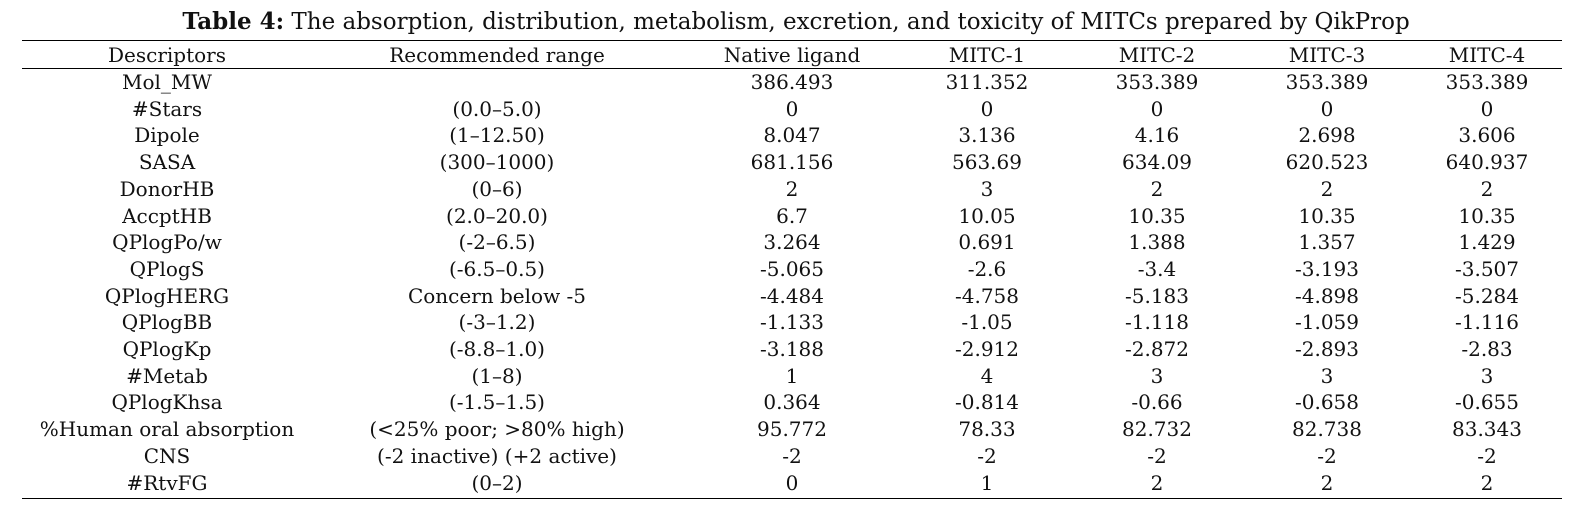 The height and width of the screenshot is (523, 1592). Describe the element at coordinates (167, 295) in the screenshot. I see `descriptor-cell: QPlogHERG` at that location.